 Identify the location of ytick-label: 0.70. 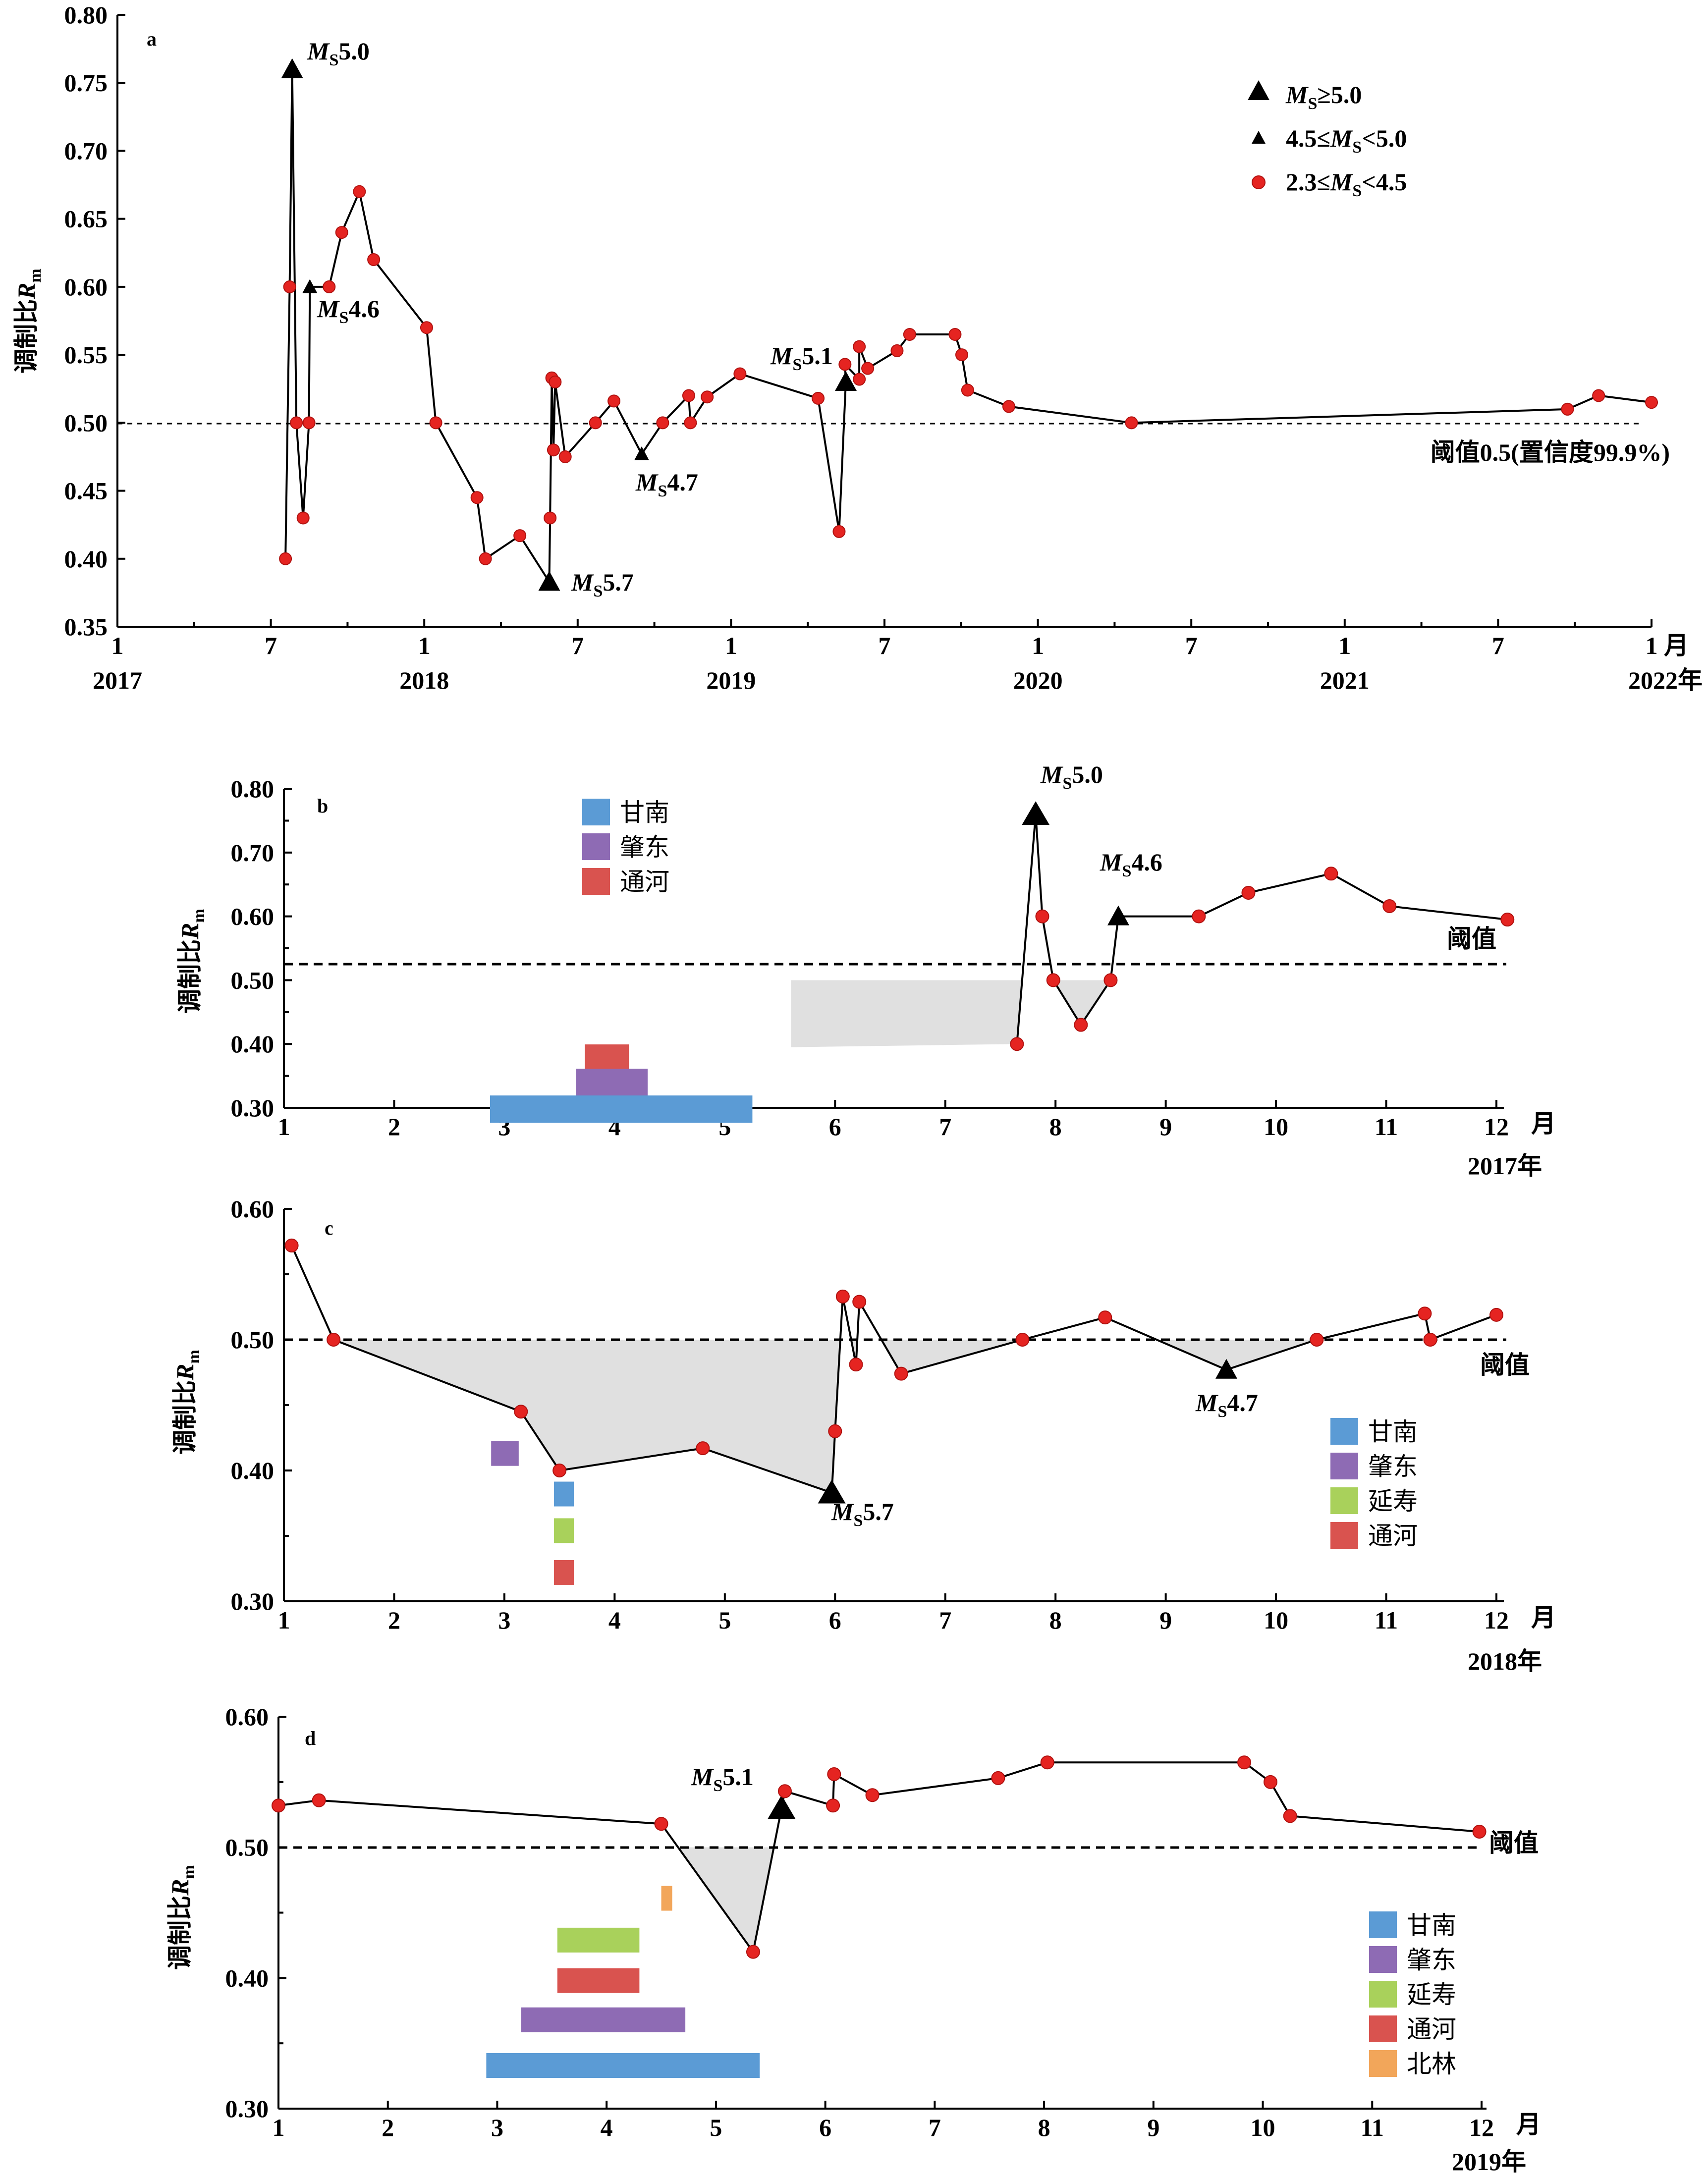
(86, 150).